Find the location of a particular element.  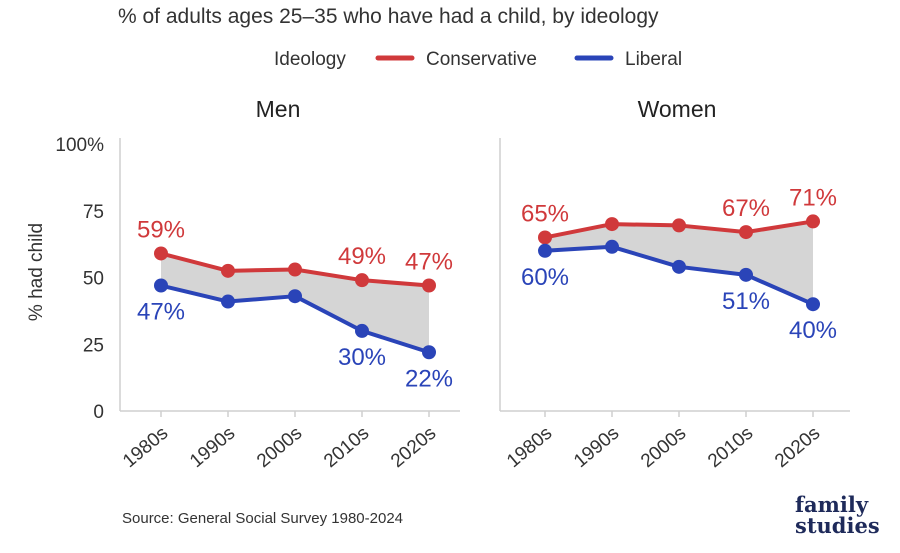

y-tick-label: 100% is located at coordinates (79, 145).